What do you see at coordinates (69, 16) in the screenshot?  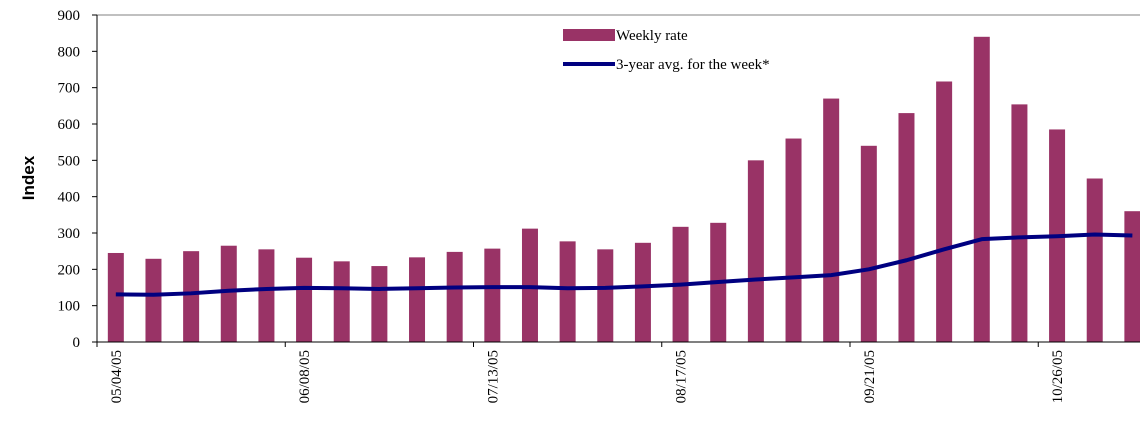 I see `y-tick-label: 900` at bounding box center [69, 16].